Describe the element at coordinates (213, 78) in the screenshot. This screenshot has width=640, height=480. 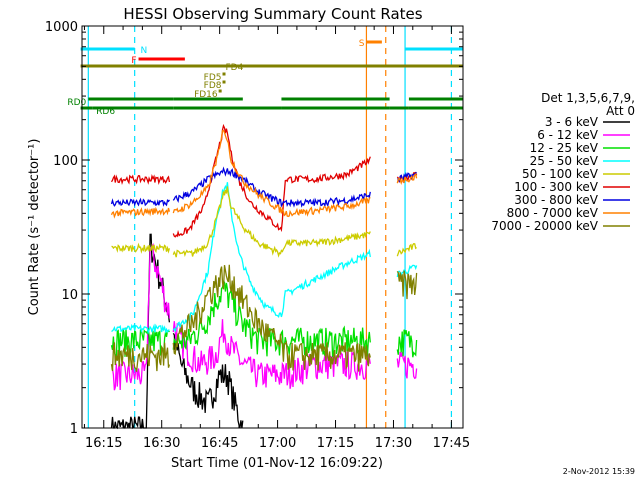
I see `flag-label: FD5` at that location.